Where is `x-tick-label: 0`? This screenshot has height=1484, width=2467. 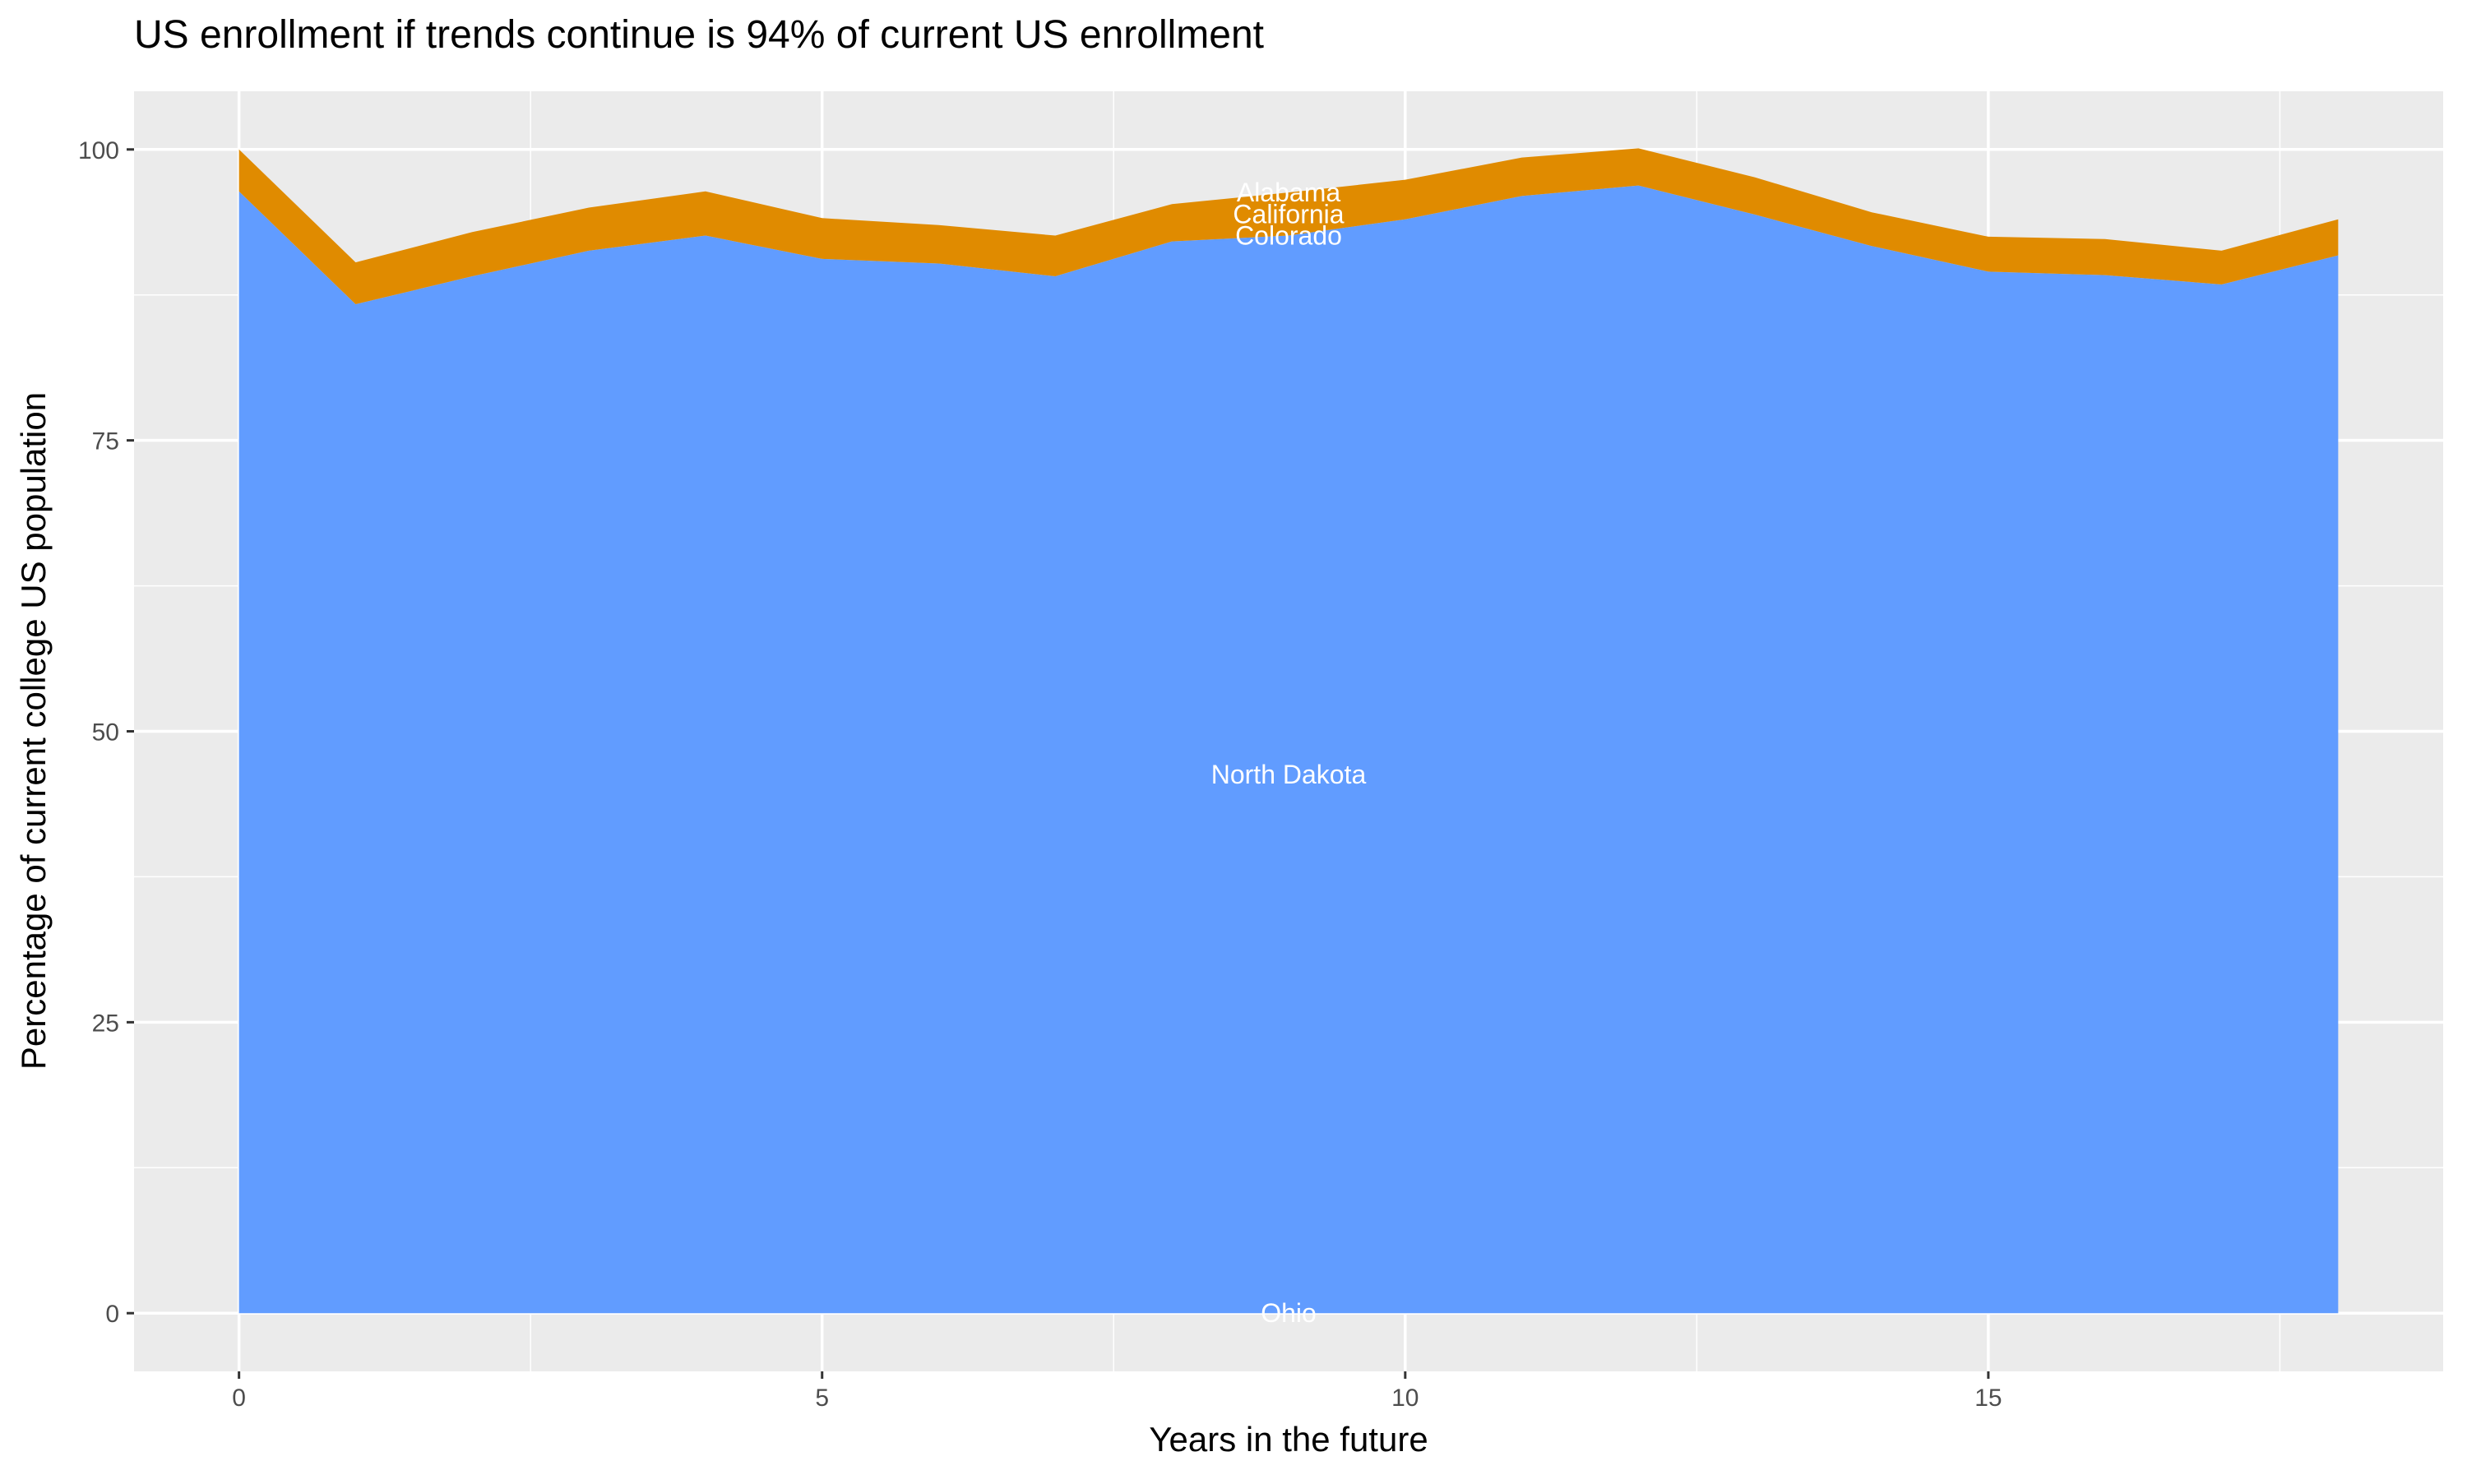 x-tick-label: 0 is located at coordinates (239, 1398).